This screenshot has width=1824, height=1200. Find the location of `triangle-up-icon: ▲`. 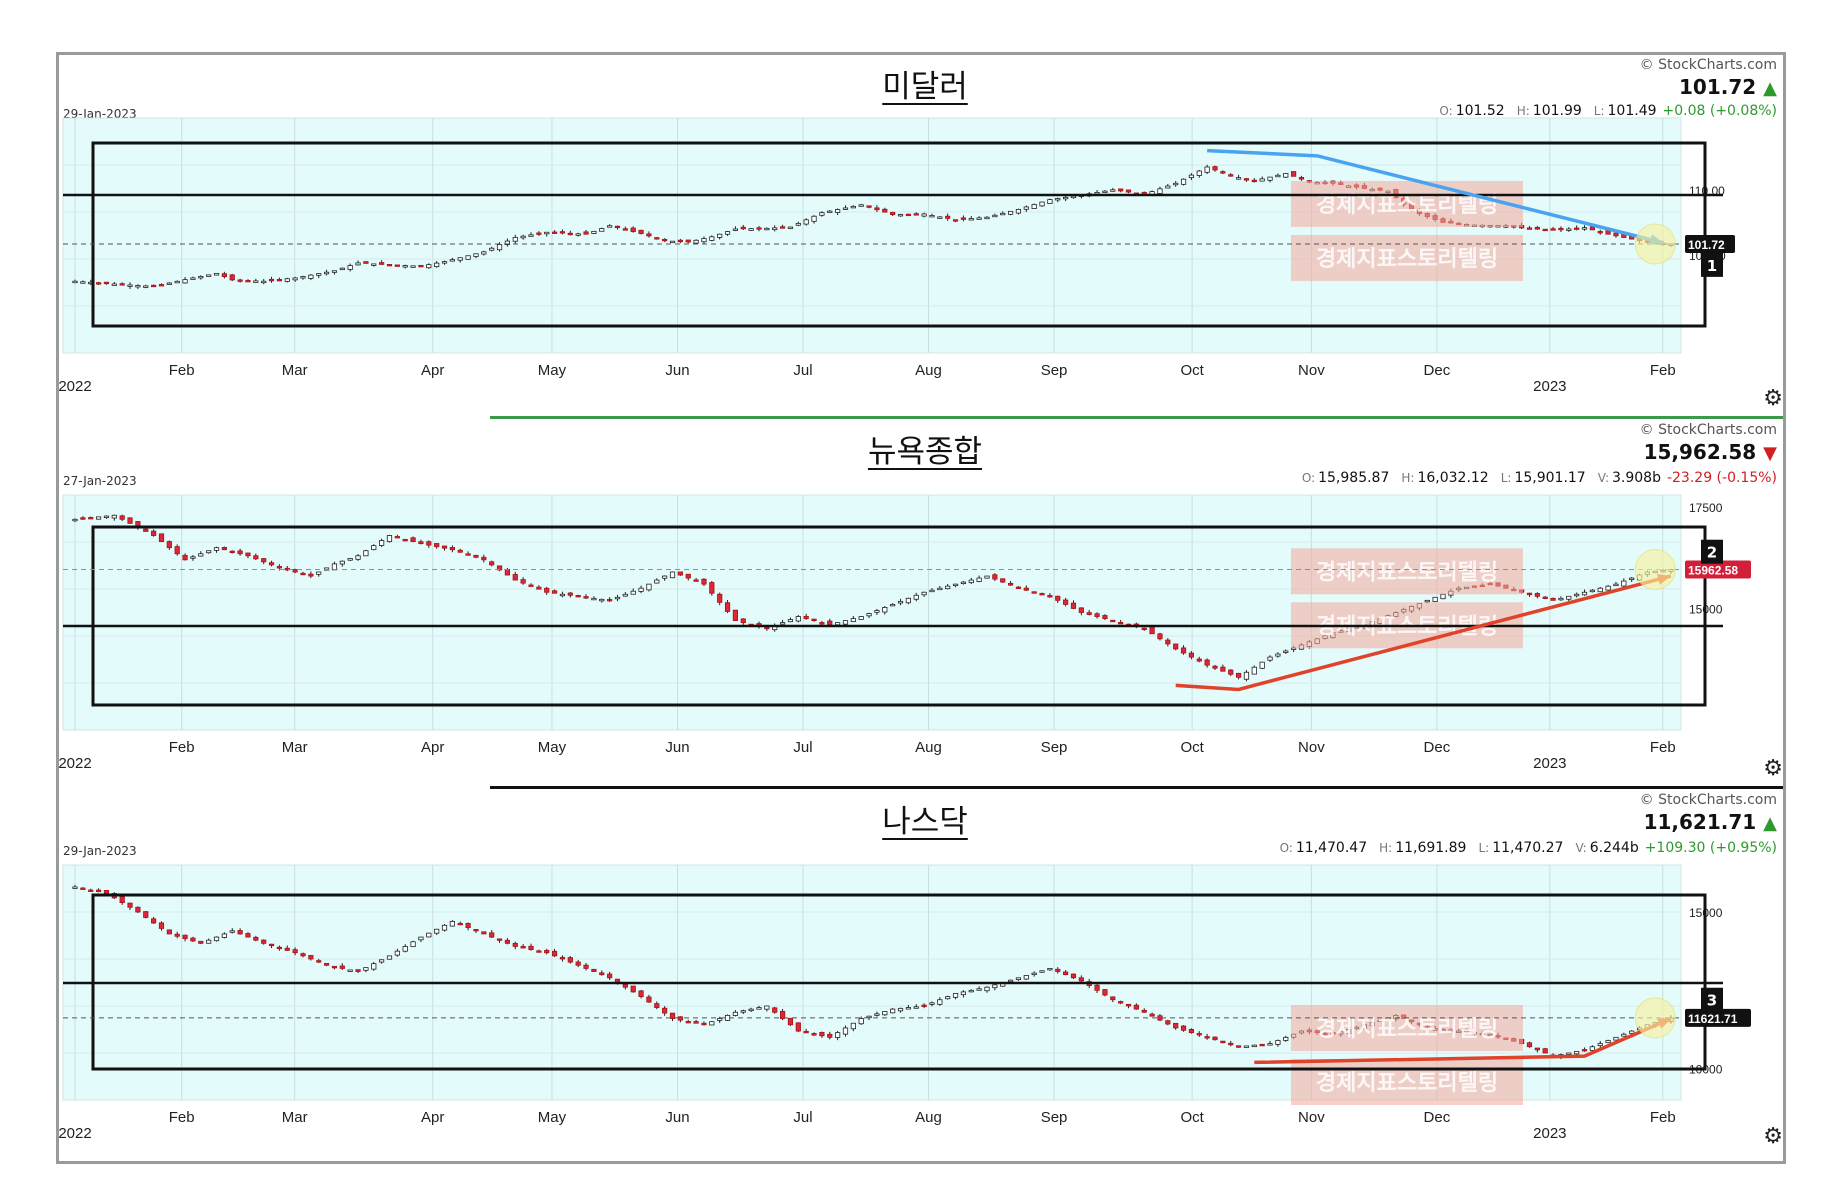

triangle-up-icon: ▲ is located at coordinates (1770, 823).